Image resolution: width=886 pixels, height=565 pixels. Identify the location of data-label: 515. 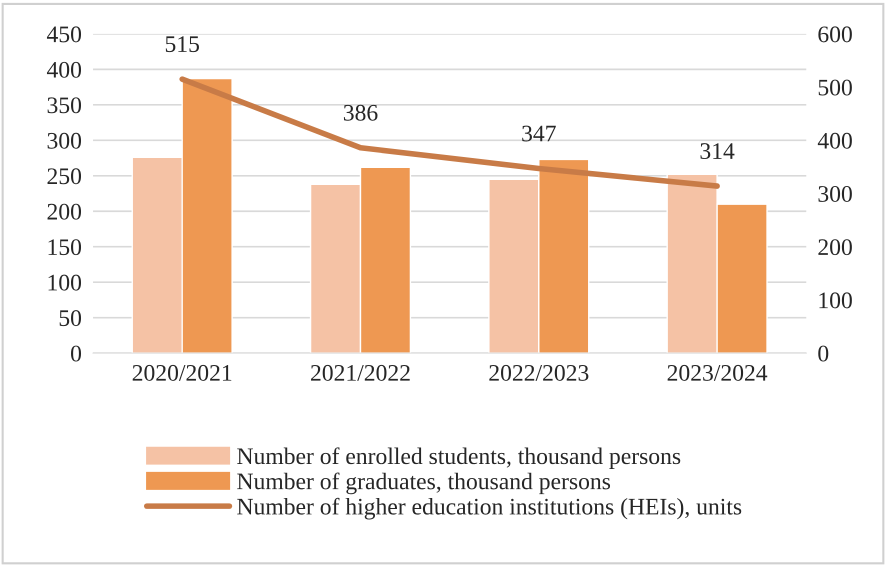
(182, 44).